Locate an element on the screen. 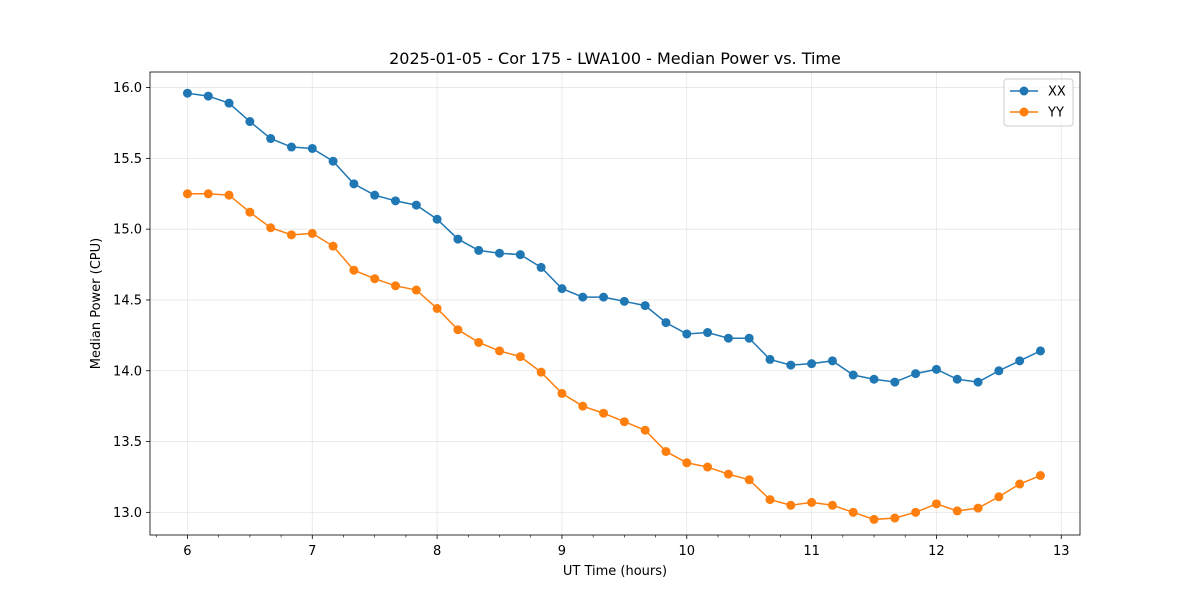  x-axis: 6 7 8 9 10 11 12 13 is located at coordinates (612, 547).